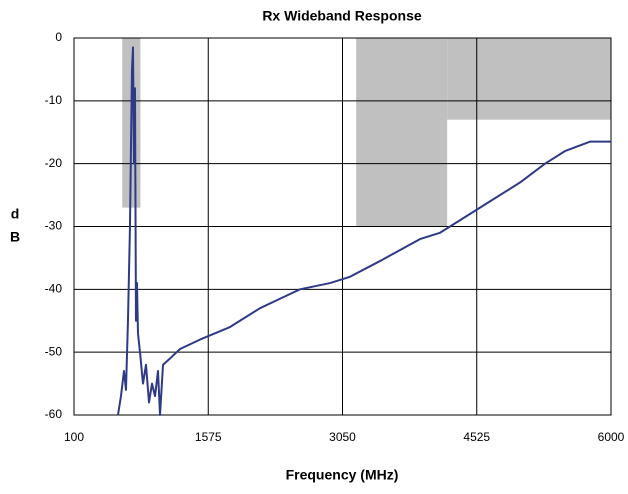 Image resolution: width=628 pixels, height=494 pixels. Describe the element at coordinates (15, 214) in the screenshot. I see `y-axis-label: d` at that location.